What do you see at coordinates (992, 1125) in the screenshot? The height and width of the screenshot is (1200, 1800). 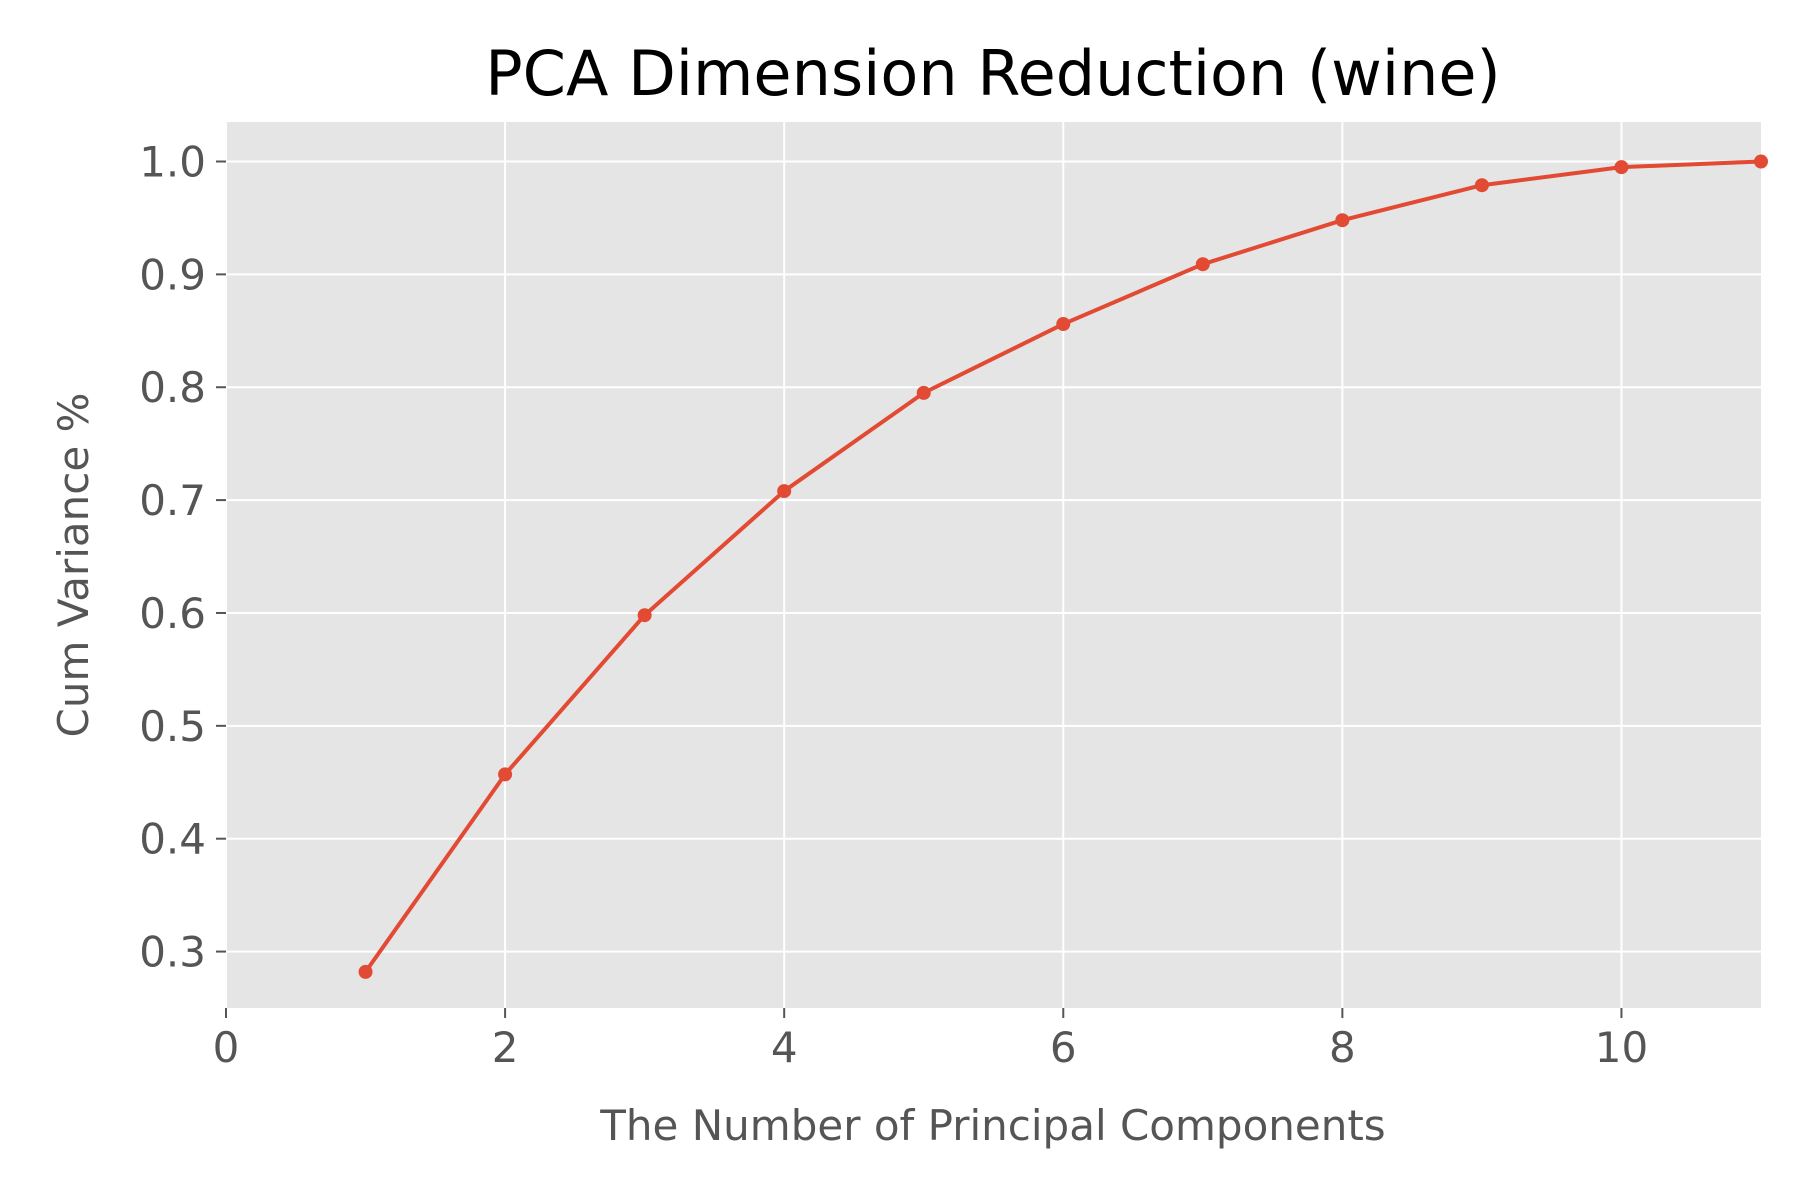 I see `x-axis-label: The Number of Principal Components` at bounding box center [992, 1125].